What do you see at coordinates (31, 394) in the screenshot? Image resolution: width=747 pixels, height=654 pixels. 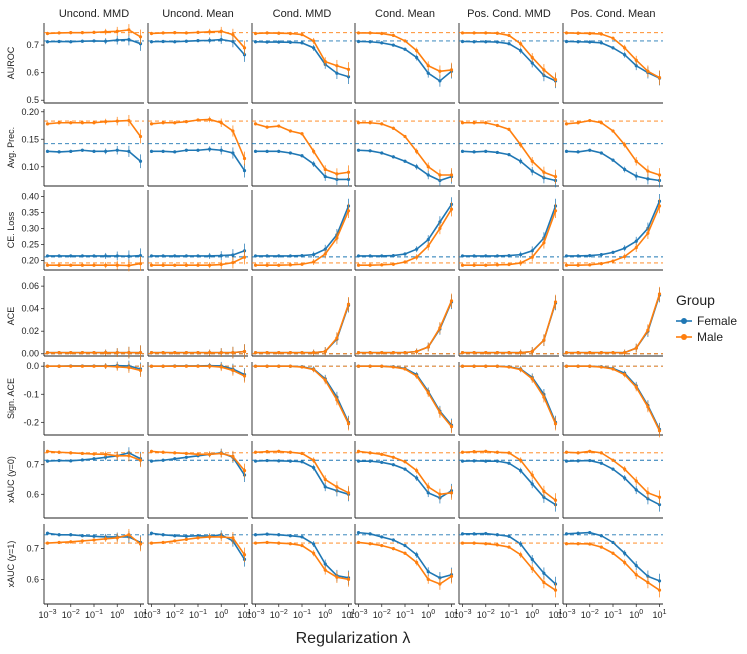 I see `y-tick-label: -0.1` at bounding box center [31, 394].